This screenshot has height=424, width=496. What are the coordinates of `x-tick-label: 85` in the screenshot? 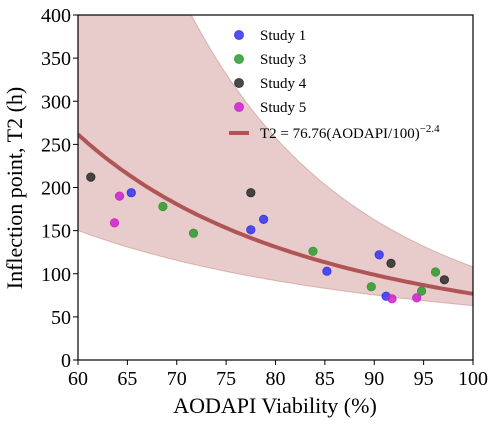 It's located at (325, 379).